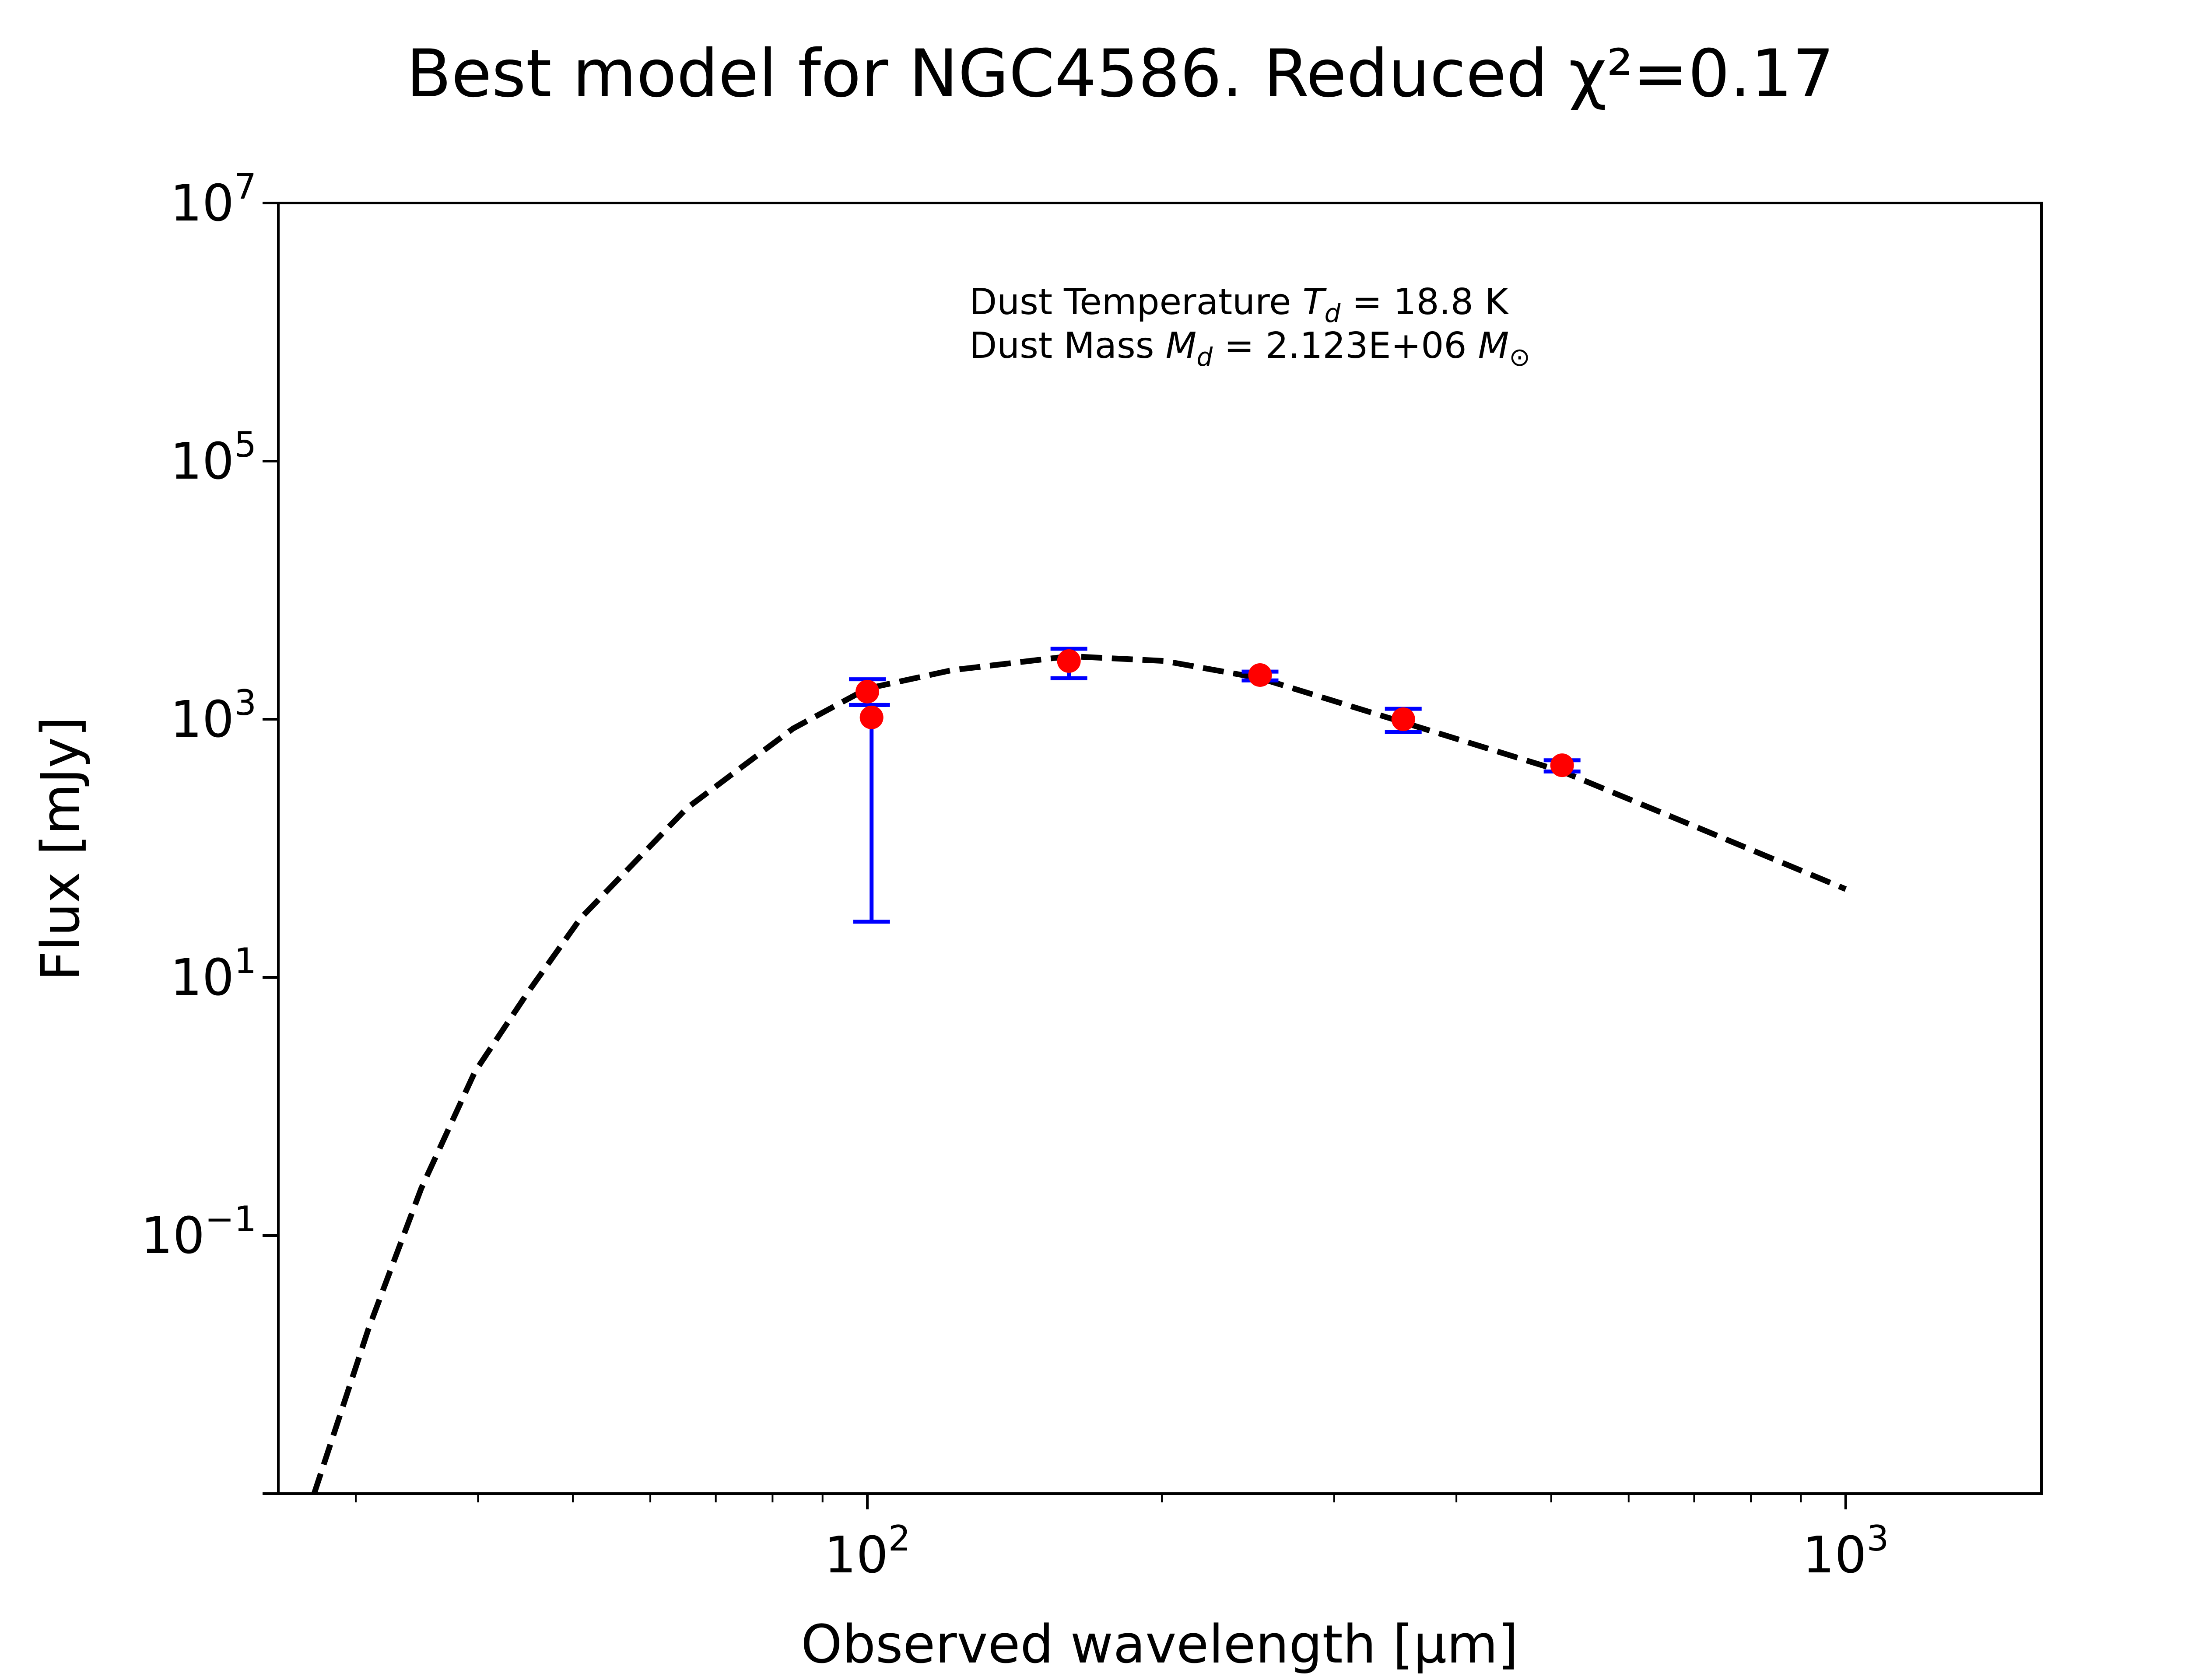 The height and width of the screenshot is (1680, 2188). Describe the element at coordinates (1845, 1551) in the screenshot. I see `x-tick-label: 10³` at that location.